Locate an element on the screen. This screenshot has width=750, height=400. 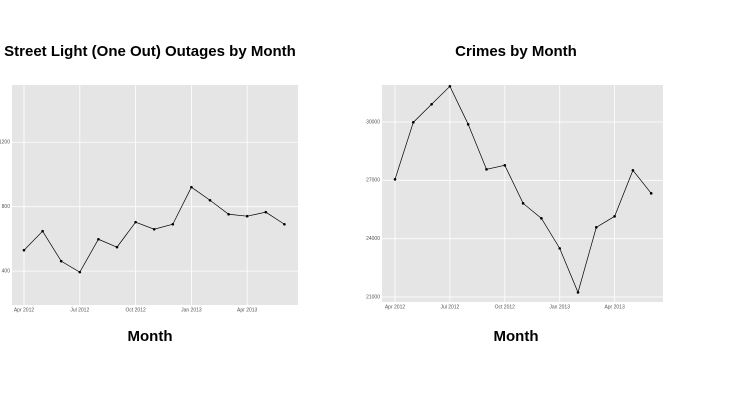
y-tick-label: 21000 is located at coordinates (373, 297).